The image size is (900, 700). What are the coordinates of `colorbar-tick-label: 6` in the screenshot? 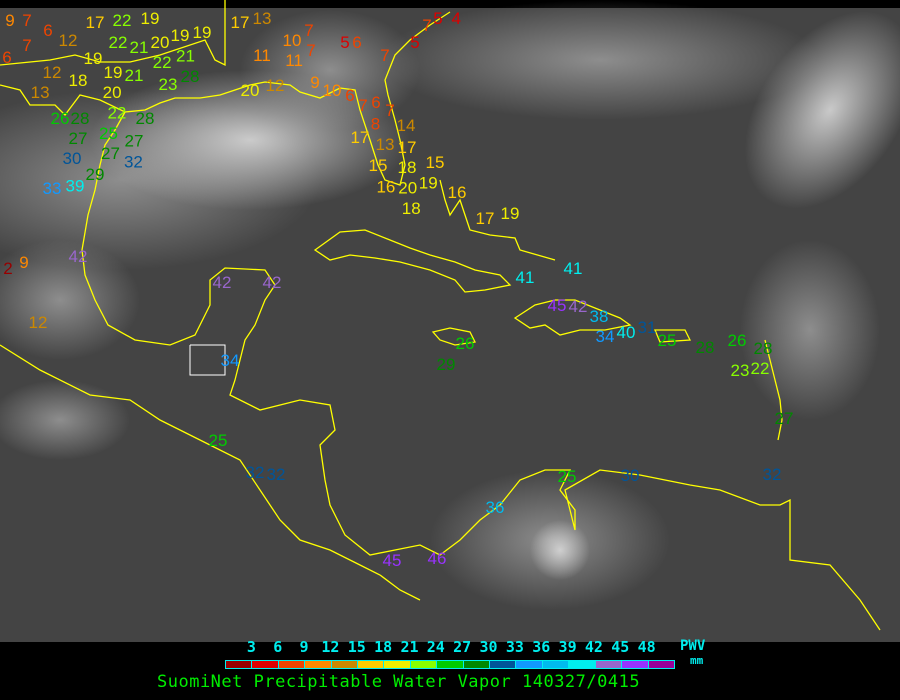 It's located at (278, 647).